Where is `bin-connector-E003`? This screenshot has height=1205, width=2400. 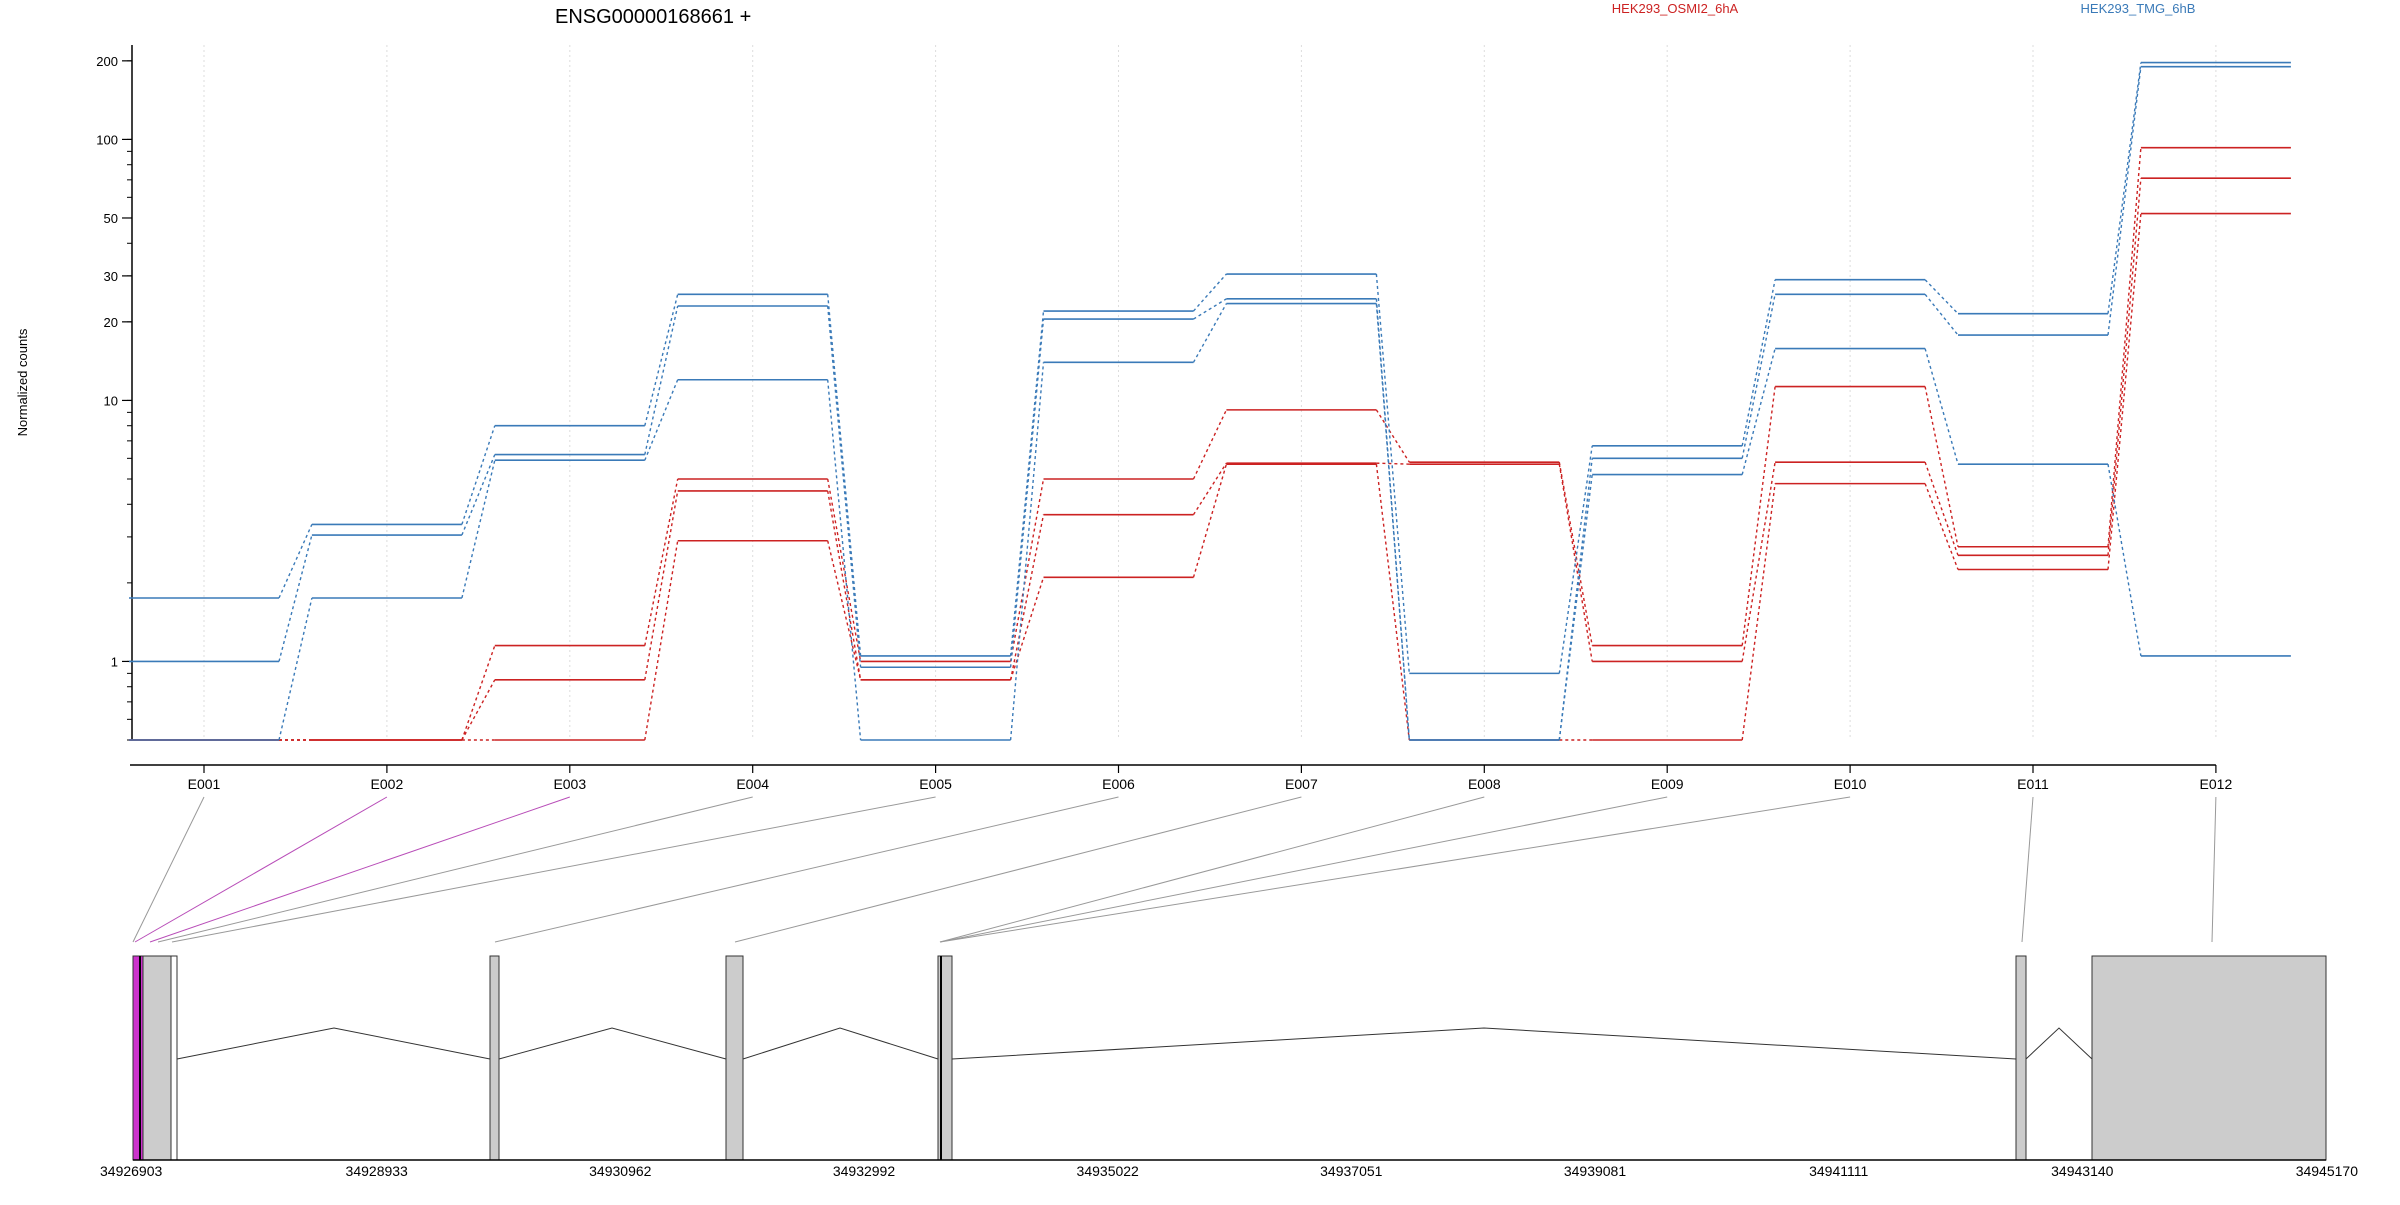
bin-connector-E003 is located at coordinates (359, 869).